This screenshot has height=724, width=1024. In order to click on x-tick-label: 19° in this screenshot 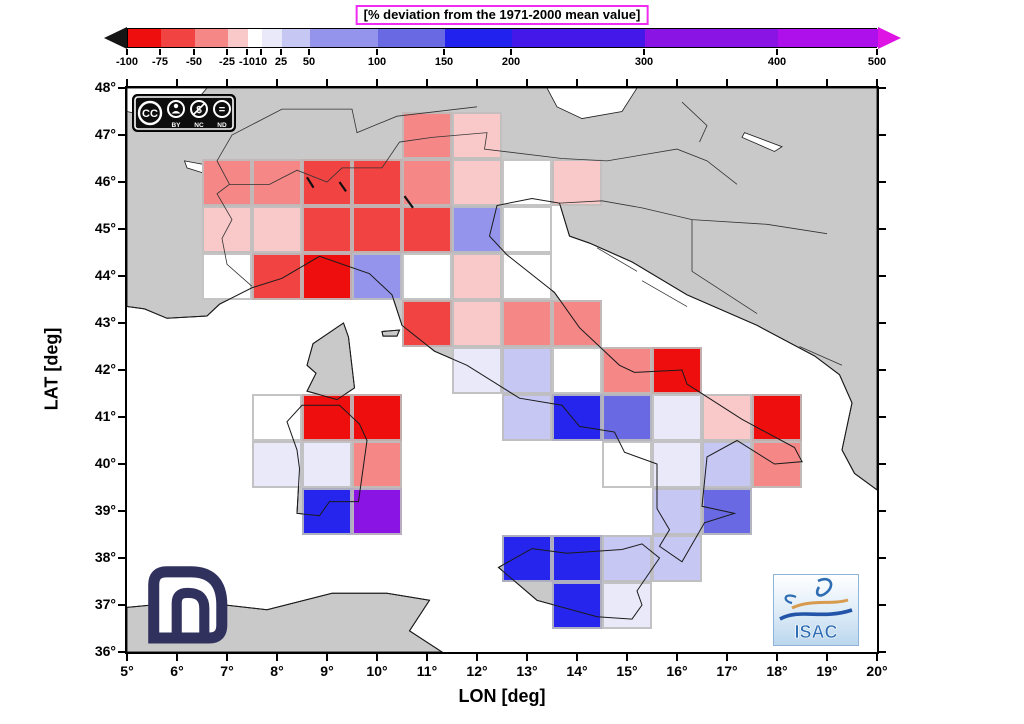, I will do `click(827, 671)`.